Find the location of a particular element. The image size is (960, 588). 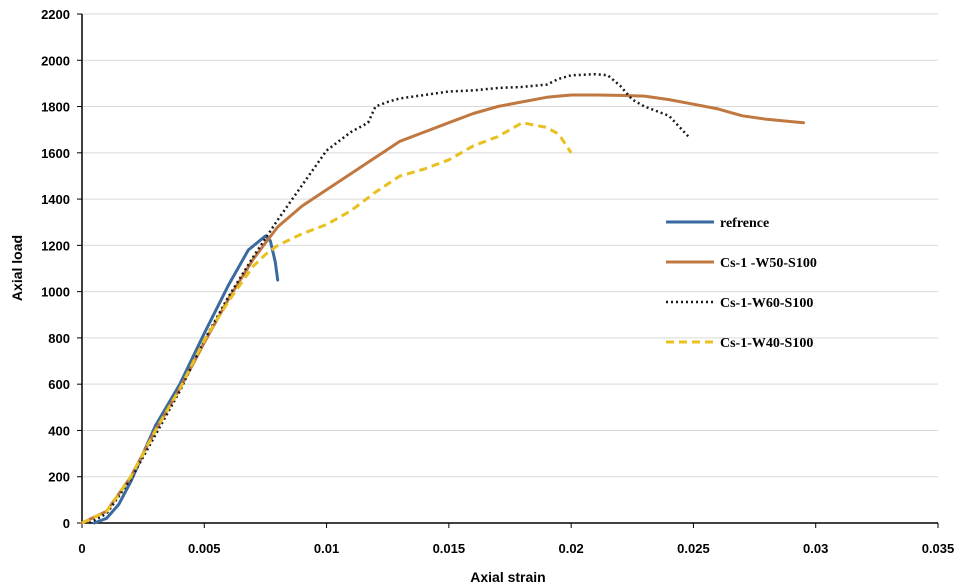

y-tick-label: 1000 is located at coordinates (55, 292).